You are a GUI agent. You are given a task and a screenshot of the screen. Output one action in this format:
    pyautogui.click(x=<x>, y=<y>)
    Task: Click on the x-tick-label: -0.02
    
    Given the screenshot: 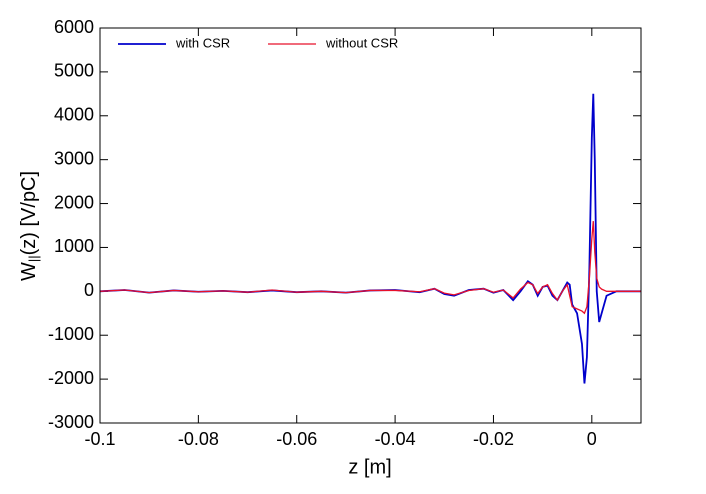 What is the action you would take?
    pyautogui.click(x=493, y=439)
    